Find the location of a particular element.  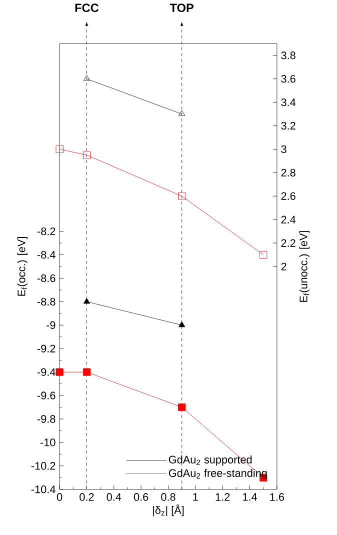

y-tick-label: -8.6 is located at coordinates (46, 278).